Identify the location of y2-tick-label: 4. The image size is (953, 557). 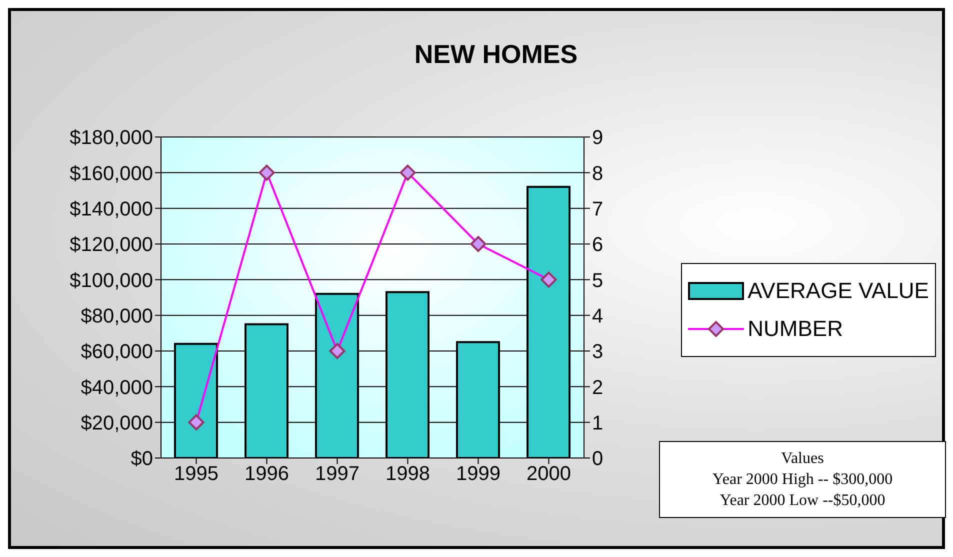
(598, 316).